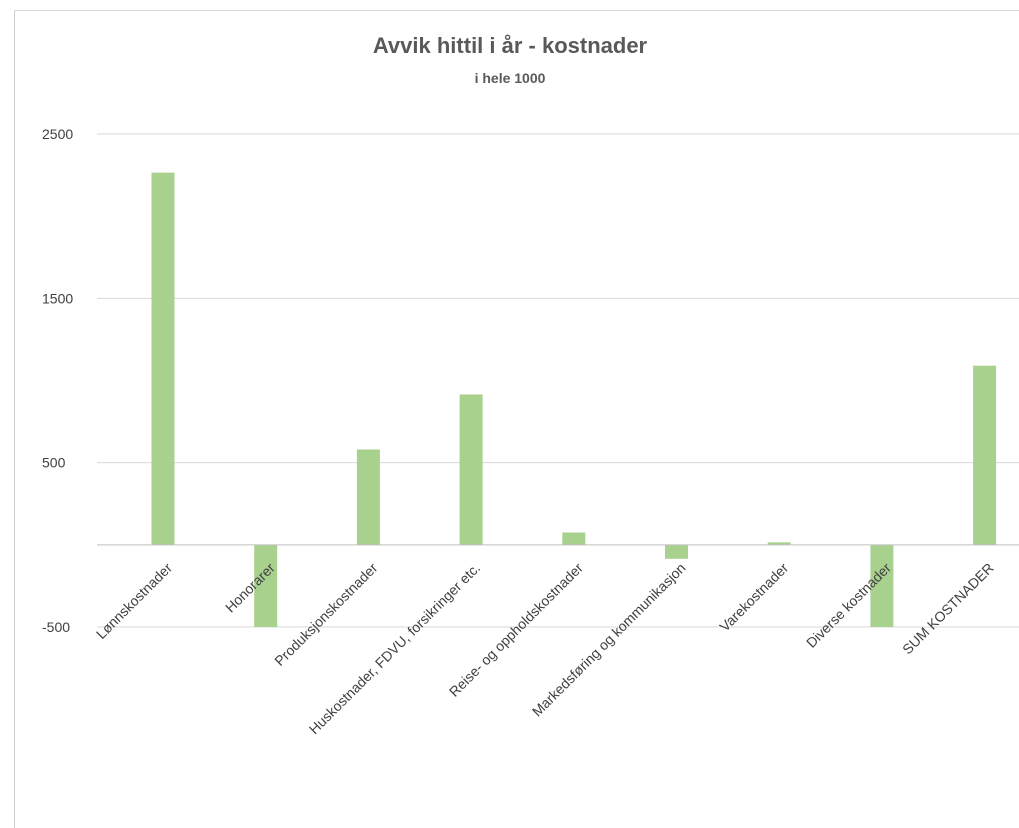  I want to click on y-tick-label: 2500, so click(57, 134).